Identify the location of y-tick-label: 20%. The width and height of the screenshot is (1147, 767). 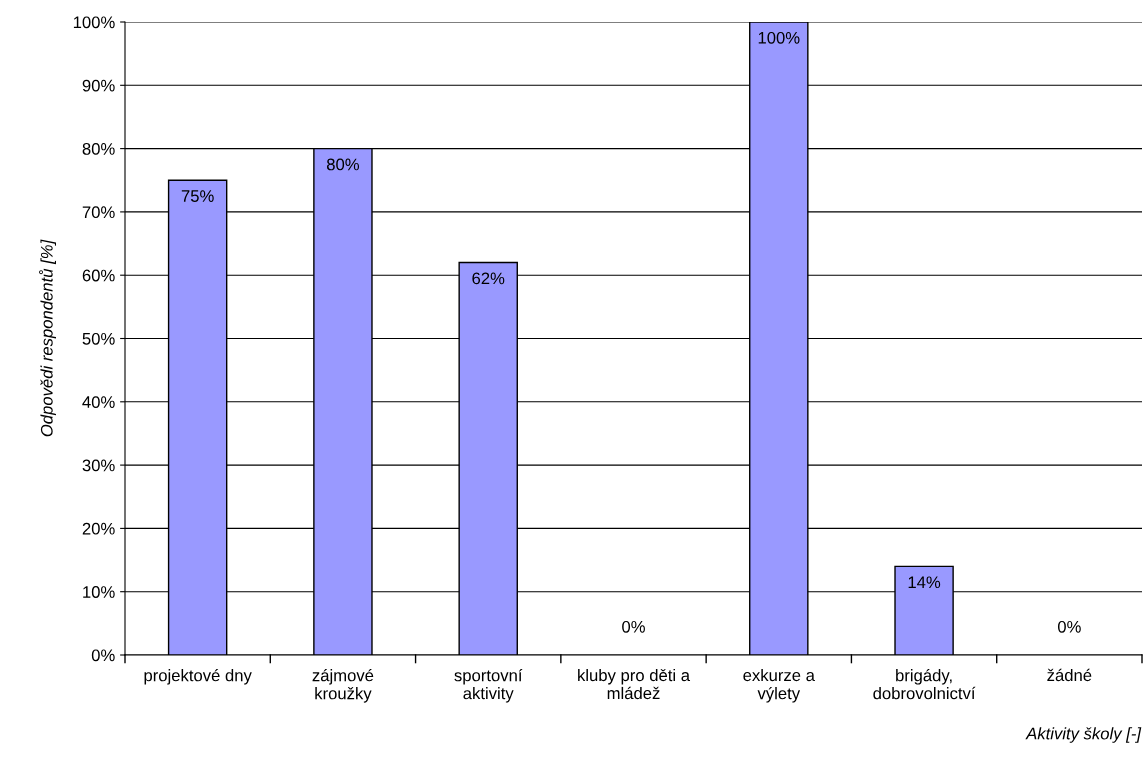
(98, 528).